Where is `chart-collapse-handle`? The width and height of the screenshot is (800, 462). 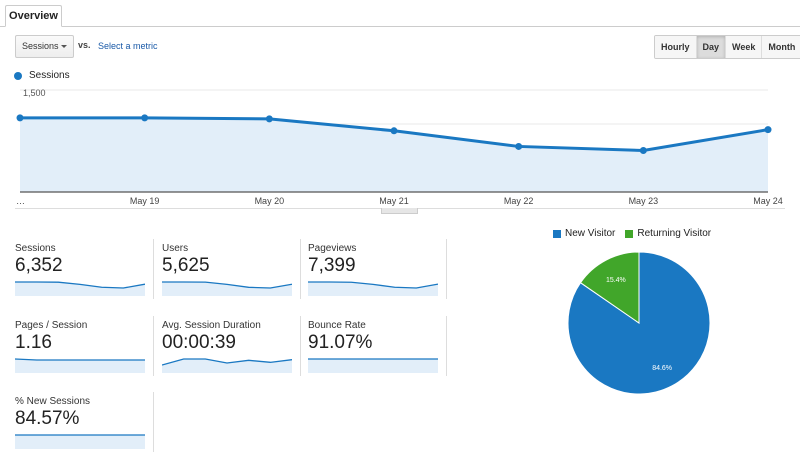
chart-collapse-handle is located at coordinates (399, 211).